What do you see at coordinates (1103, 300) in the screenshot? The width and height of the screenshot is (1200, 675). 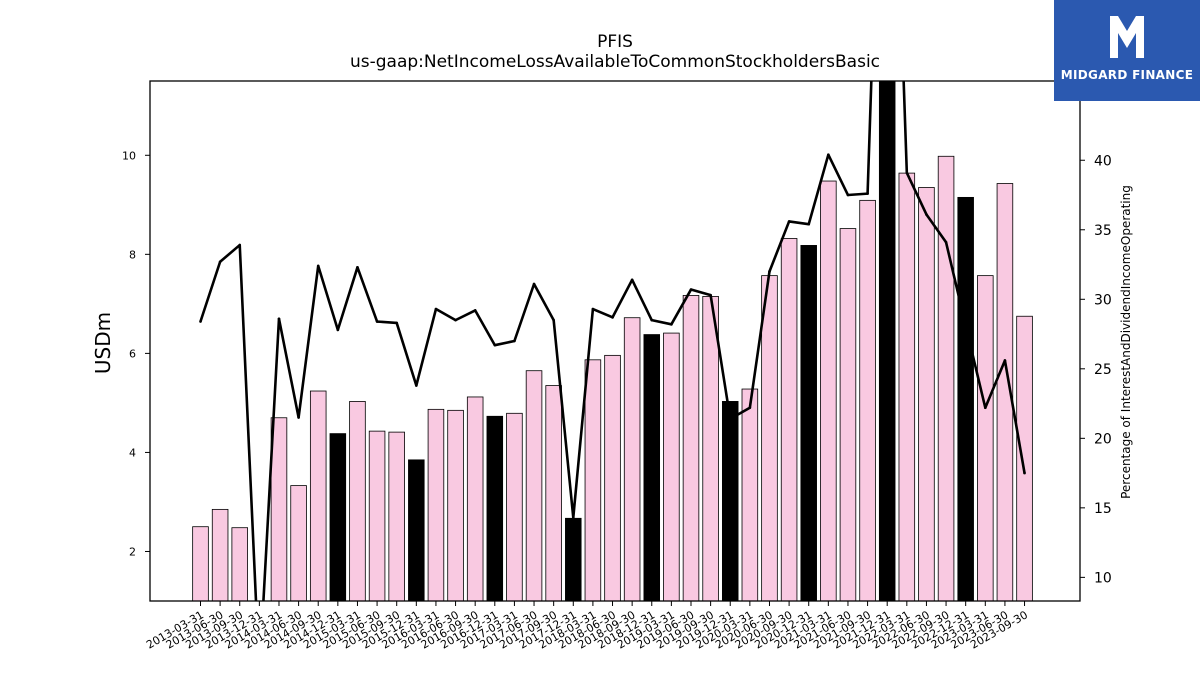 I see `right-tick-label: 30` at bounding box center [1103, 300].